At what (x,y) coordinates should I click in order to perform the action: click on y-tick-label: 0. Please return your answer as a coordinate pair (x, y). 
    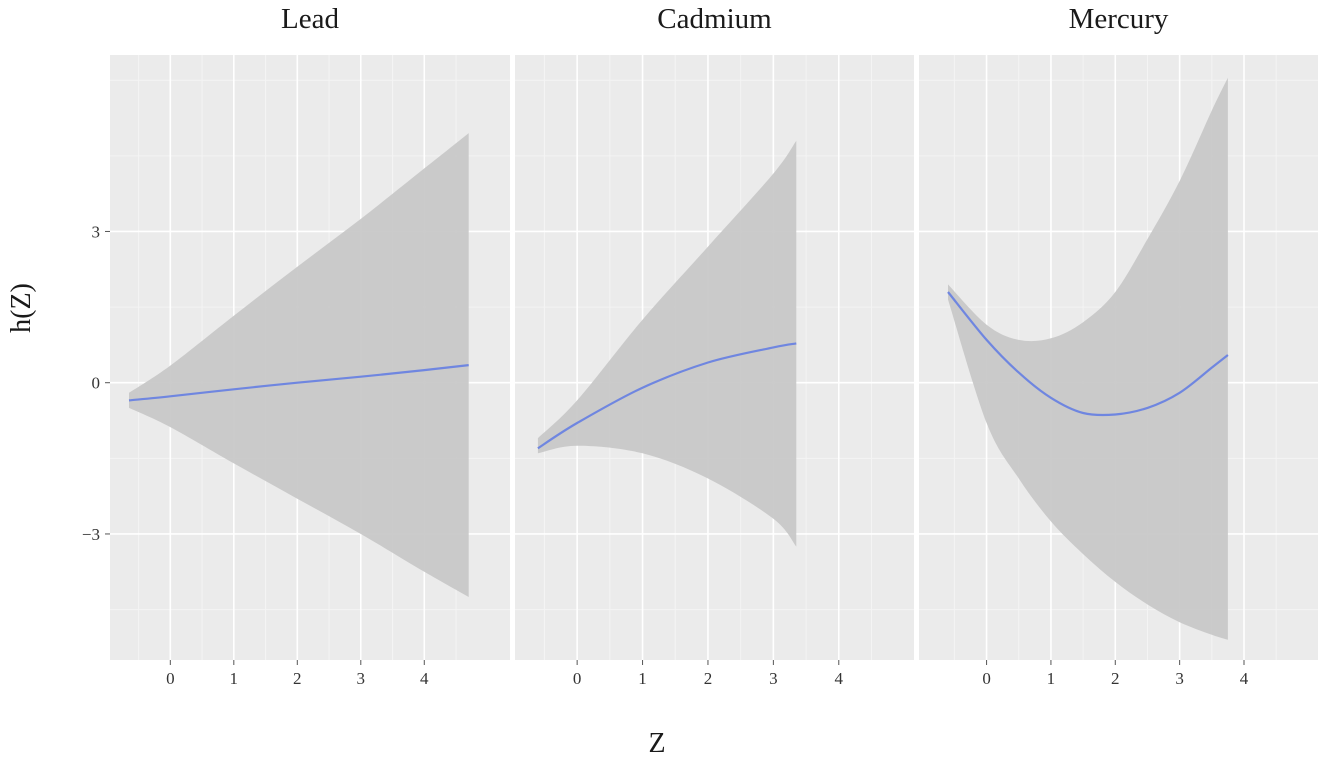
    Looking at the image, I should click on (96, 383).